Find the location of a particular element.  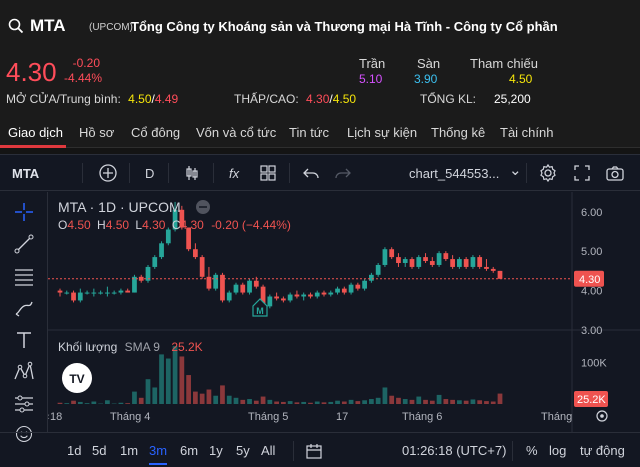

text-icon is located at coordinates (24, 340).